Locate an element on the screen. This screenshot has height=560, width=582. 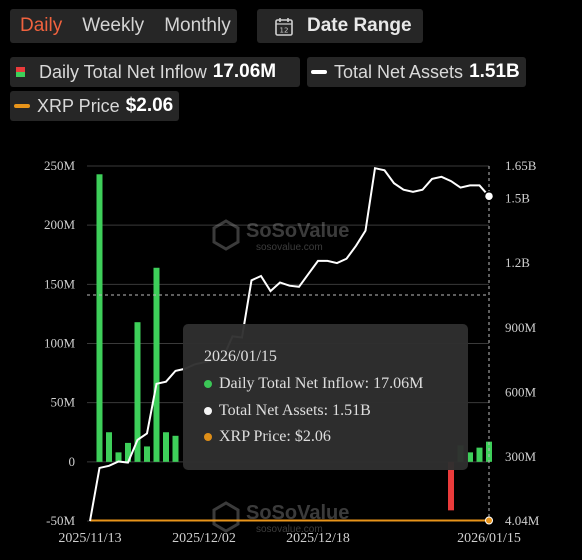
date-range-button: 12 Date Range is located at coordinates (340, 26).